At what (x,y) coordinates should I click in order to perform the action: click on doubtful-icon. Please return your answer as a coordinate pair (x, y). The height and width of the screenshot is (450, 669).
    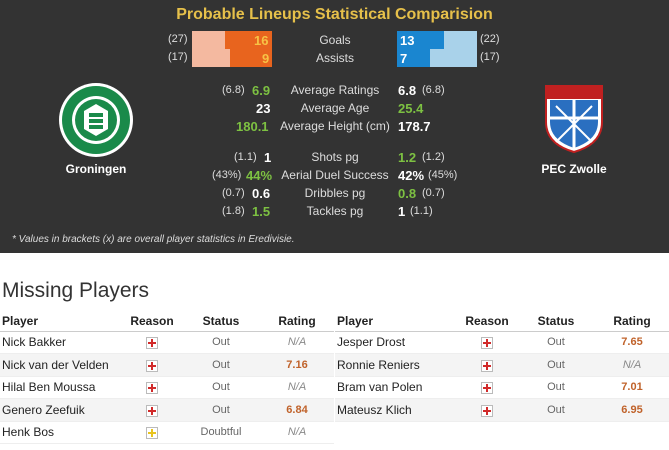
    Looking at the image, I should click on (152, 433).